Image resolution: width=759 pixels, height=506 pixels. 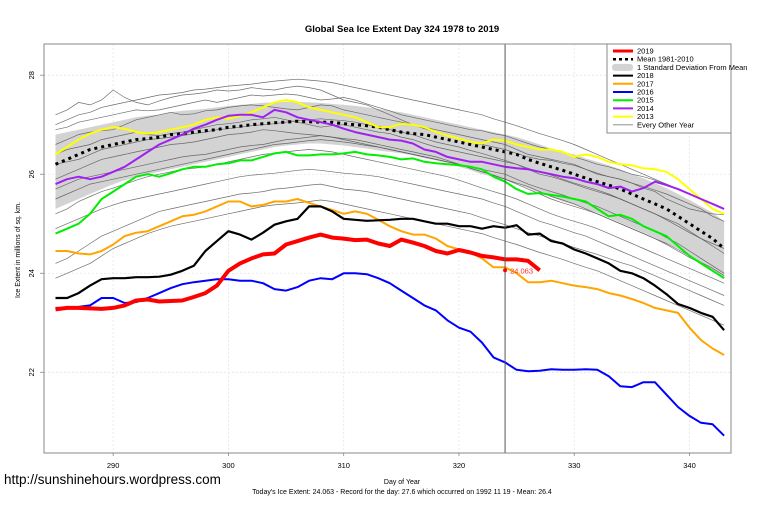 I want to click on legend-label: Every Other Year, so click(x=666, y=124).